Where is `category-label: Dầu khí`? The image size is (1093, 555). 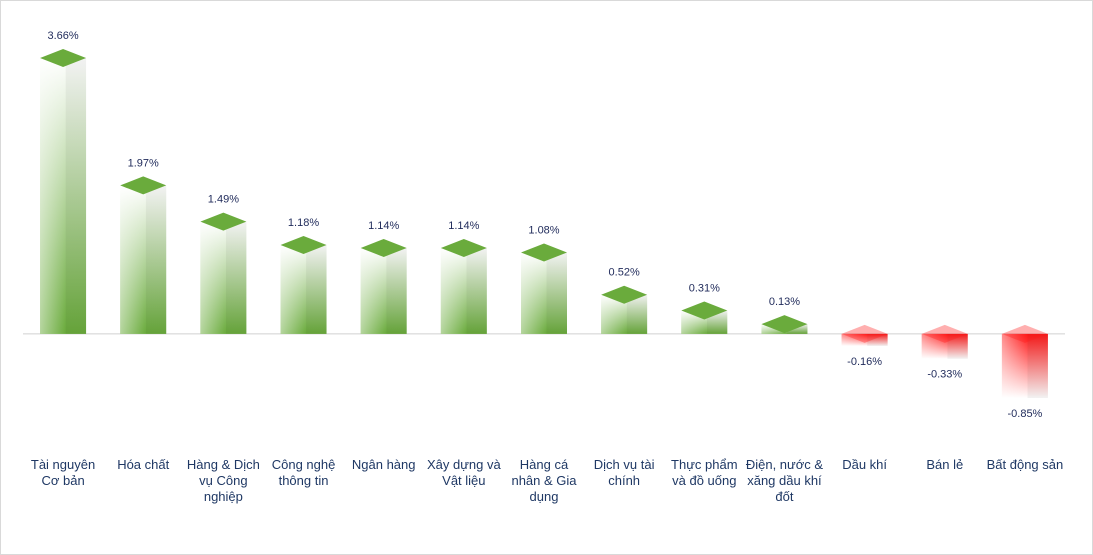 category-label: Dầu khí is located at coordinates (865, 464).